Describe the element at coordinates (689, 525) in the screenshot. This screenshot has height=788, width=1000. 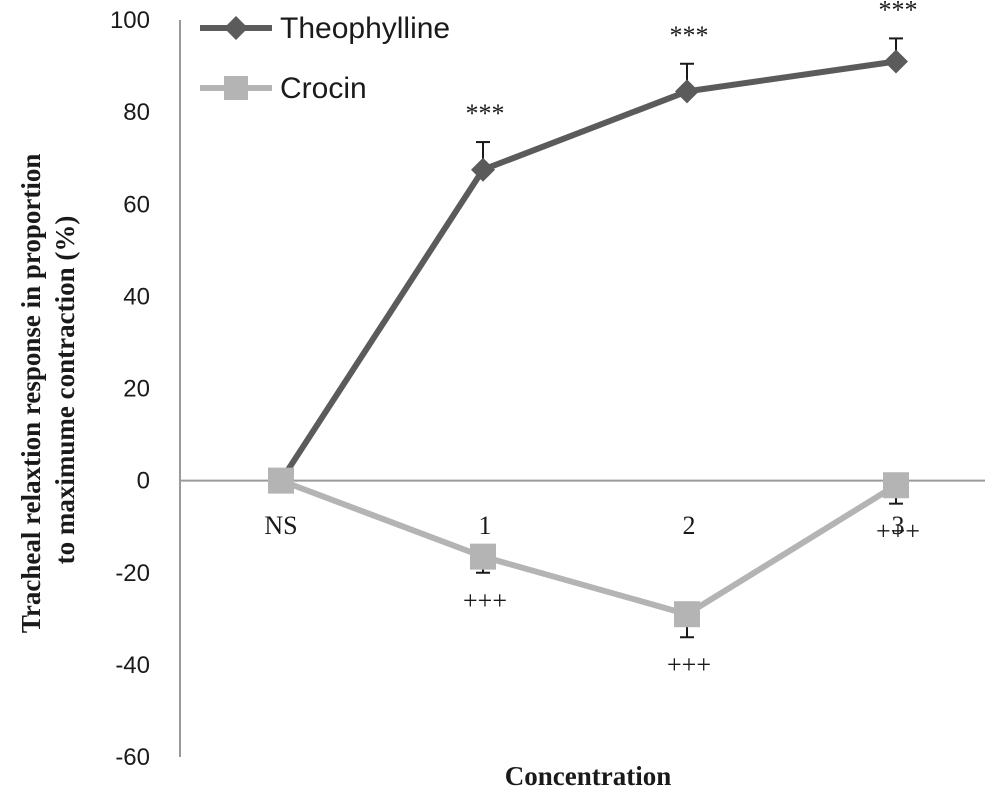
I see `x-category-label: 2` at that location.